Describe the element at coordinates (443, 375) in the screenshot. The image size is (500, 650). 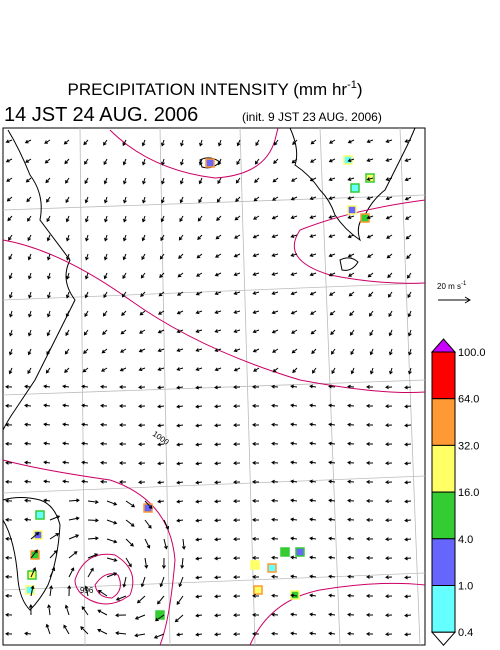
I see `colorbar-band` at that location.